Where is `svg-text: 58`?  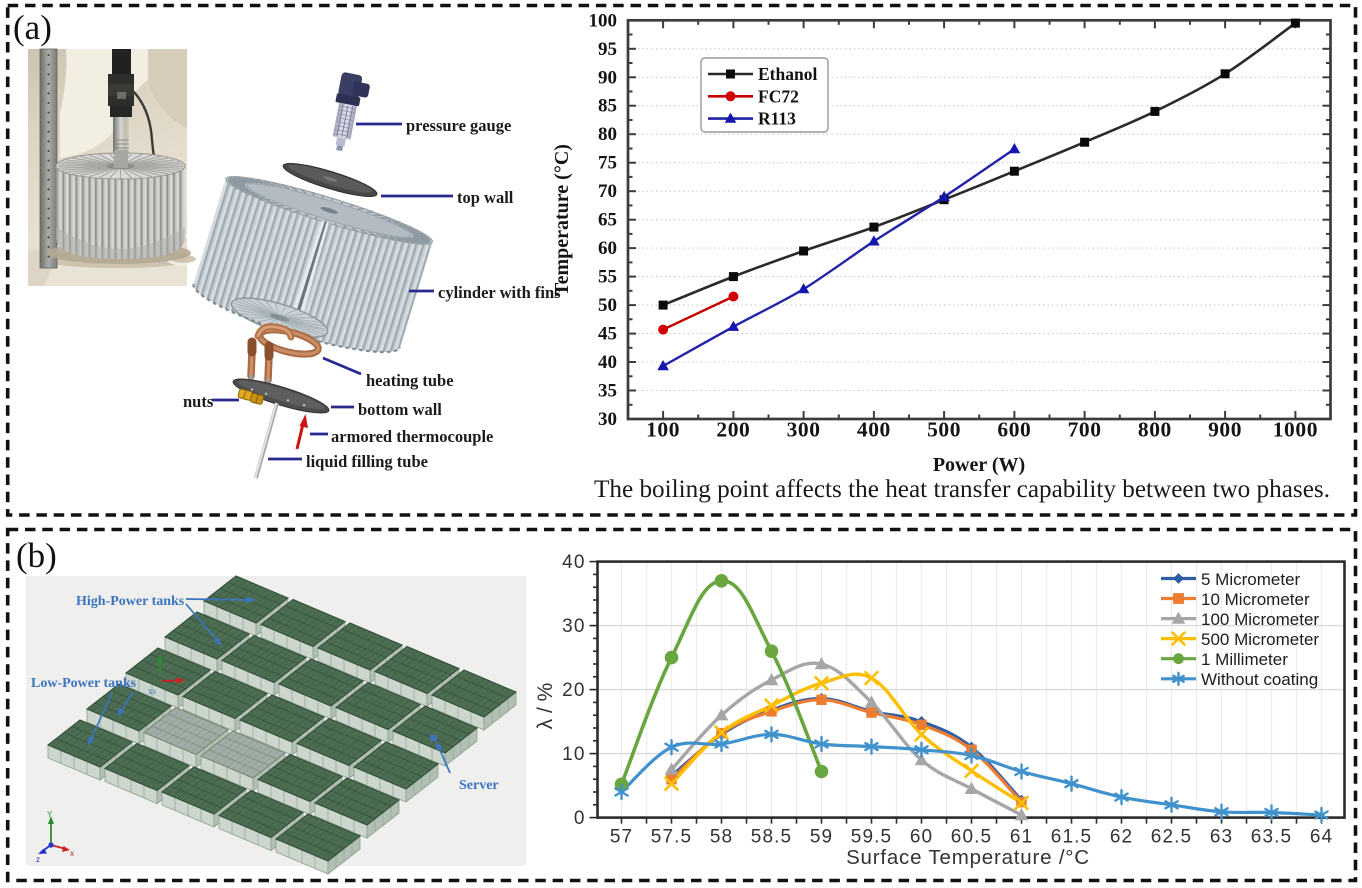 svg-text: 58 is located at coordinates (721, 837).